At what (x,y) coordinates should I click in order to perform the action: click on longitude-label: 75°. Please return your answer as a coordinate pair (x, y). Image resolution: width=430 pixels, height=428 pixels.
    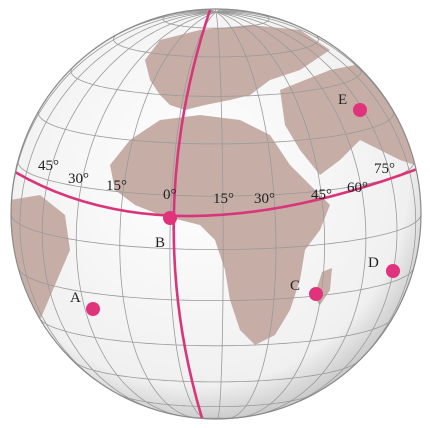
    Looking at the image, I should click on (384, 169).